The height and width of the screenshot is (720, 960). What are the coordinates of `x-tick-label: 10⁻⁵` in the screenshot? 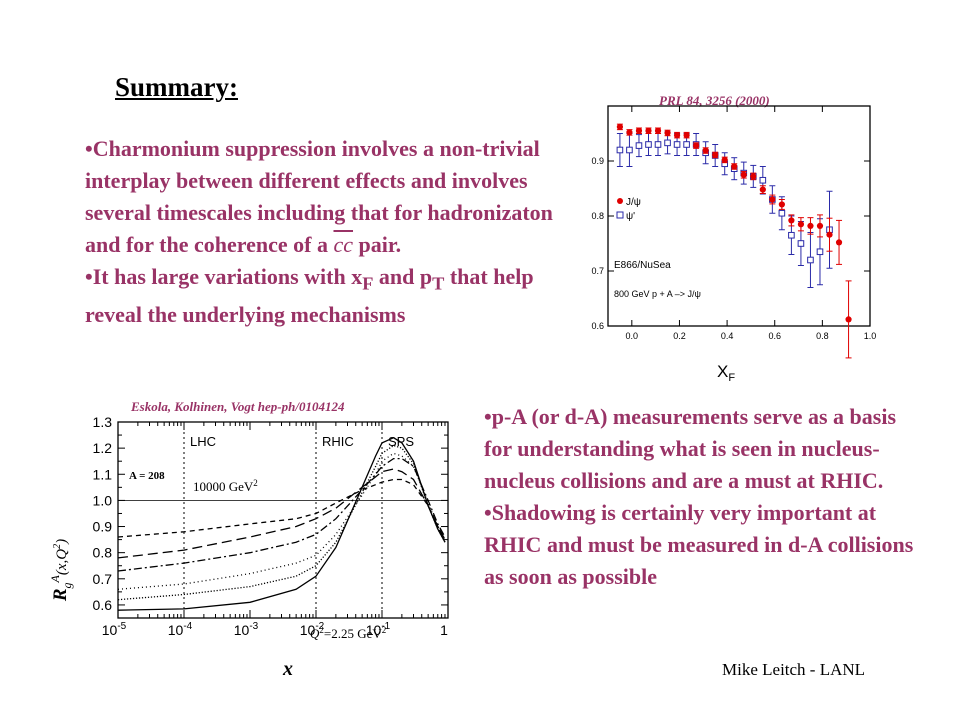 It's located at (114, 629).